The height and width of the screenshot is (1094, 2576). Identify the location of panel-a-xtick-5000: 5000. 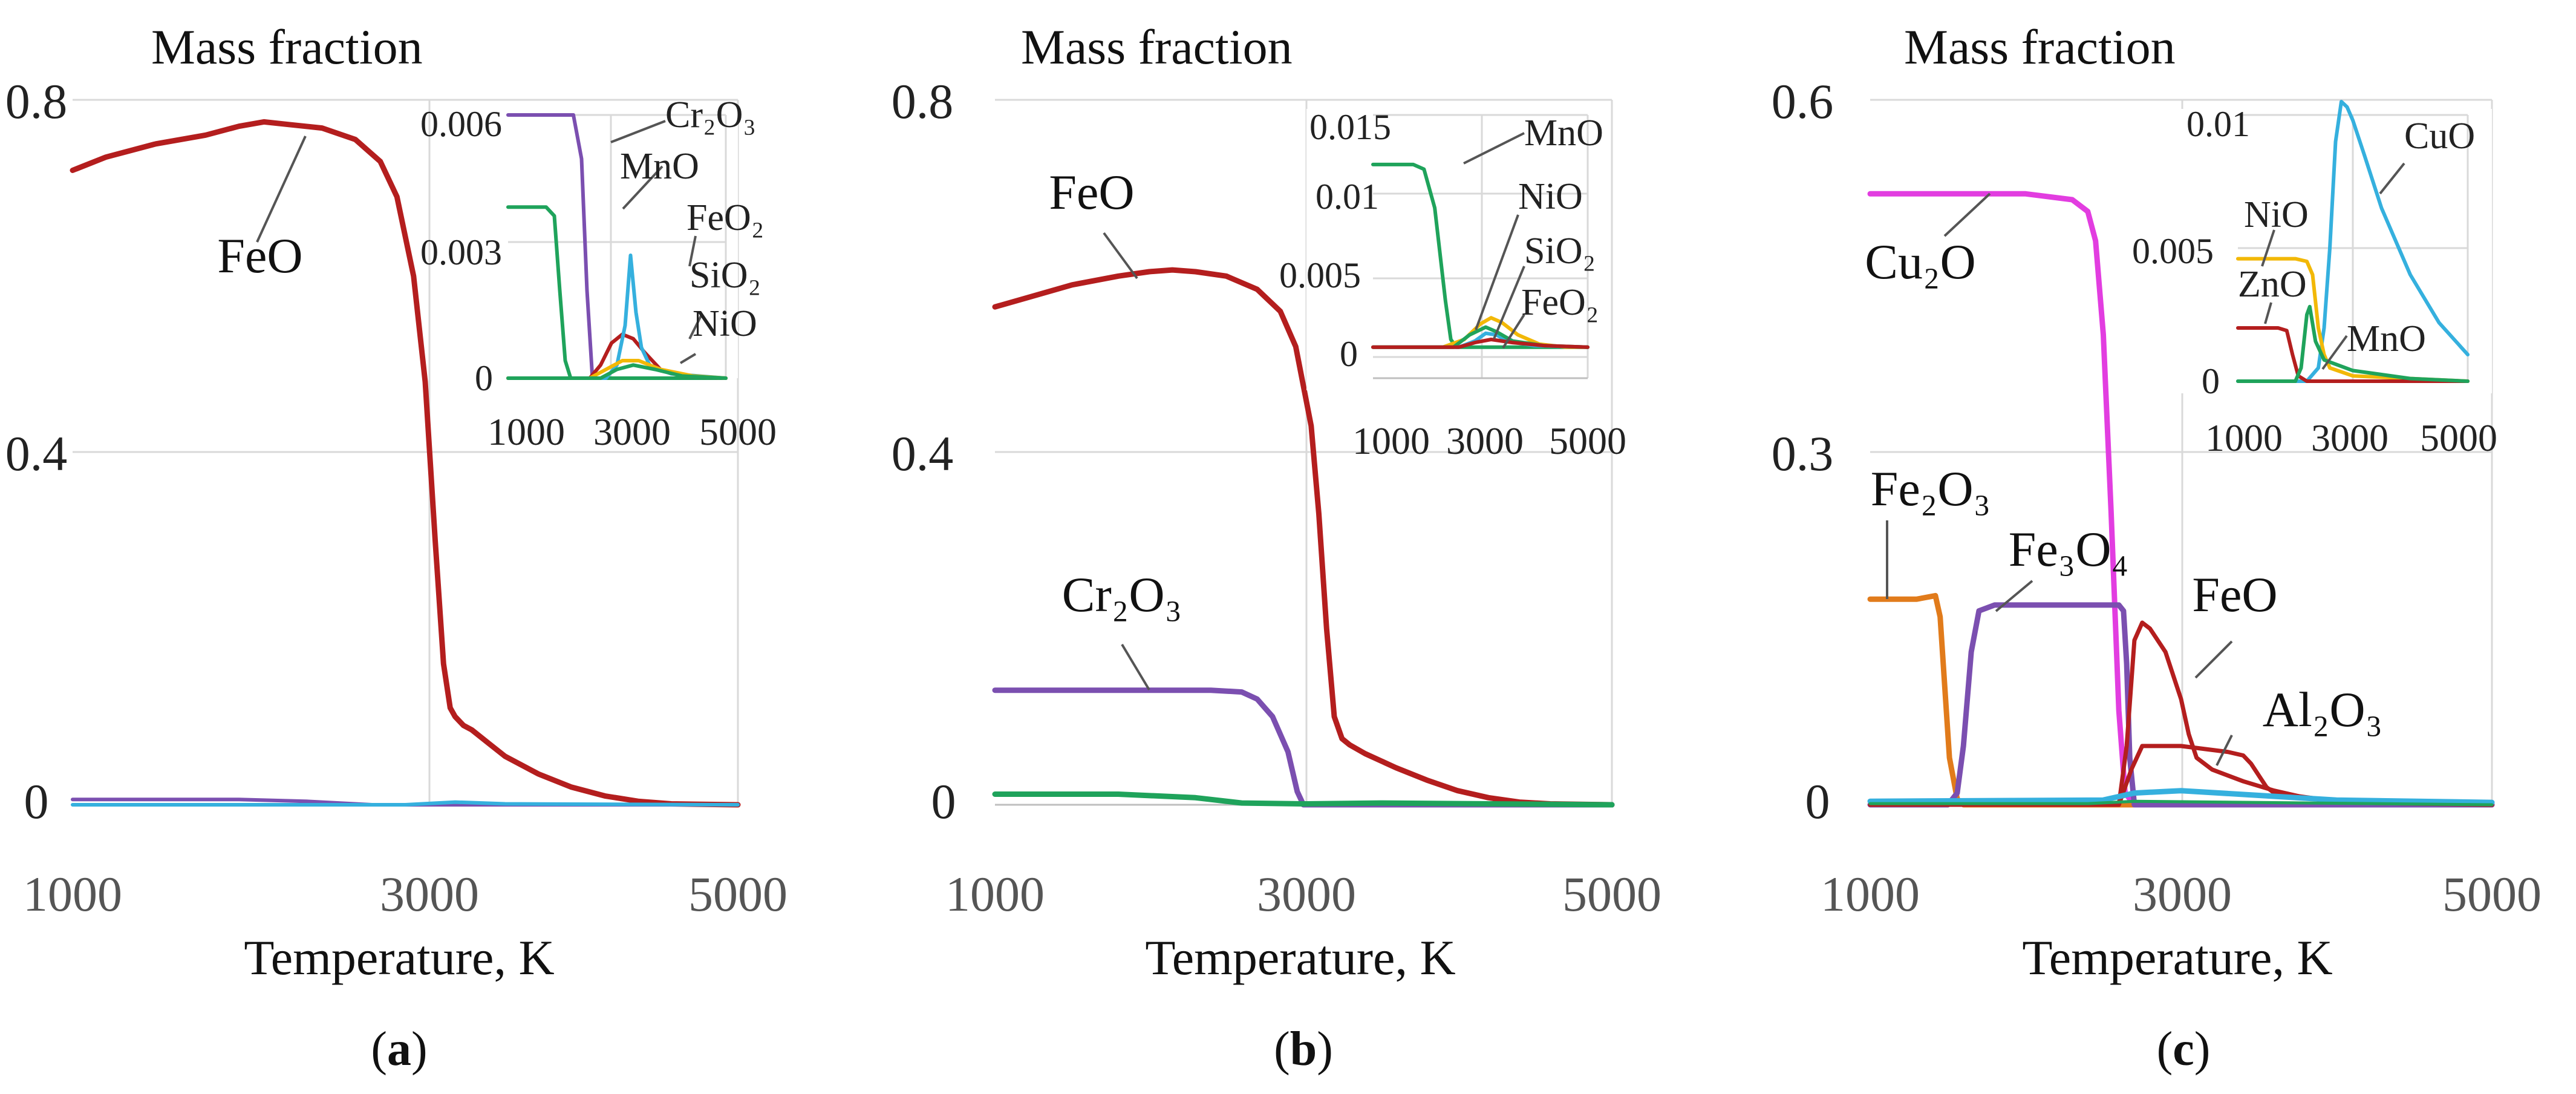
(737, 894).